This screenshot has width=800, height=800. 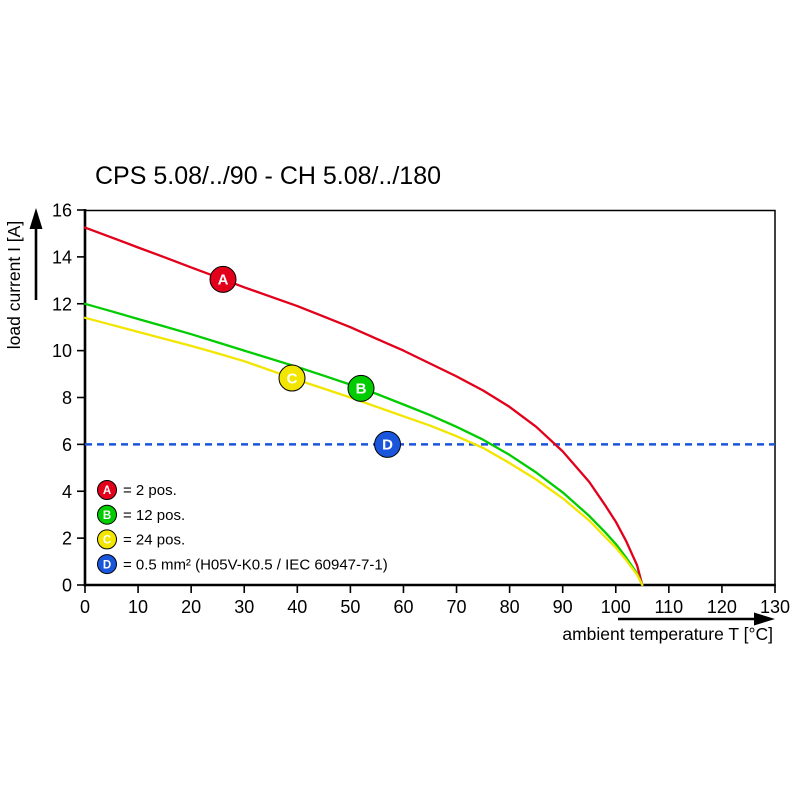 I want to click on marker-circle-A, so click(x=223, y=279).